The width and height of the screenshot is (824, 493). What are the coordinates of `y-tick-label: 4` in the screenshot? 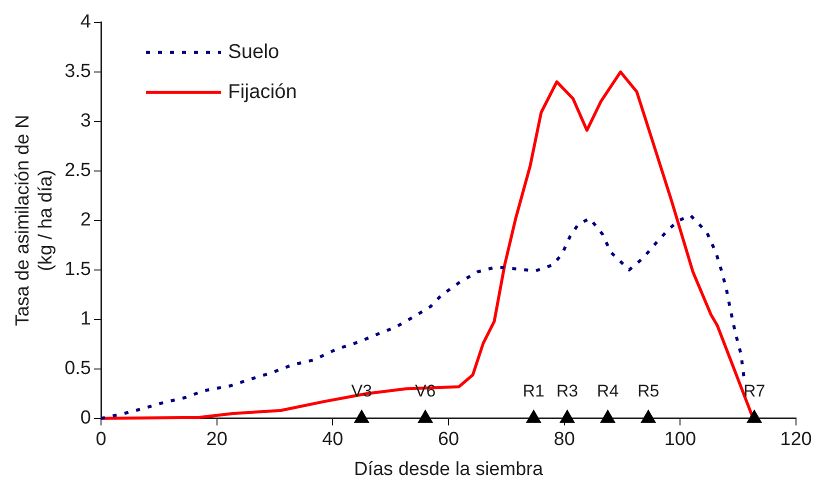 It's located at (86, 22).